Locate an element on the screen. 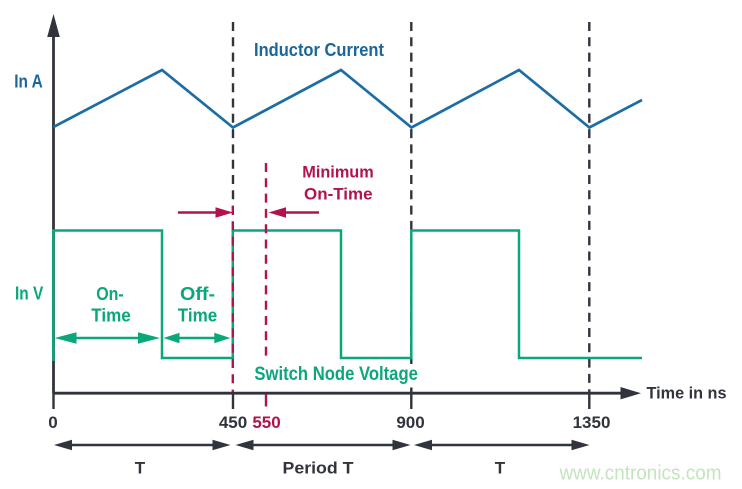 This screenshot has height=489, width=742. svg-text: 450 is located at coordinates (233, 422).